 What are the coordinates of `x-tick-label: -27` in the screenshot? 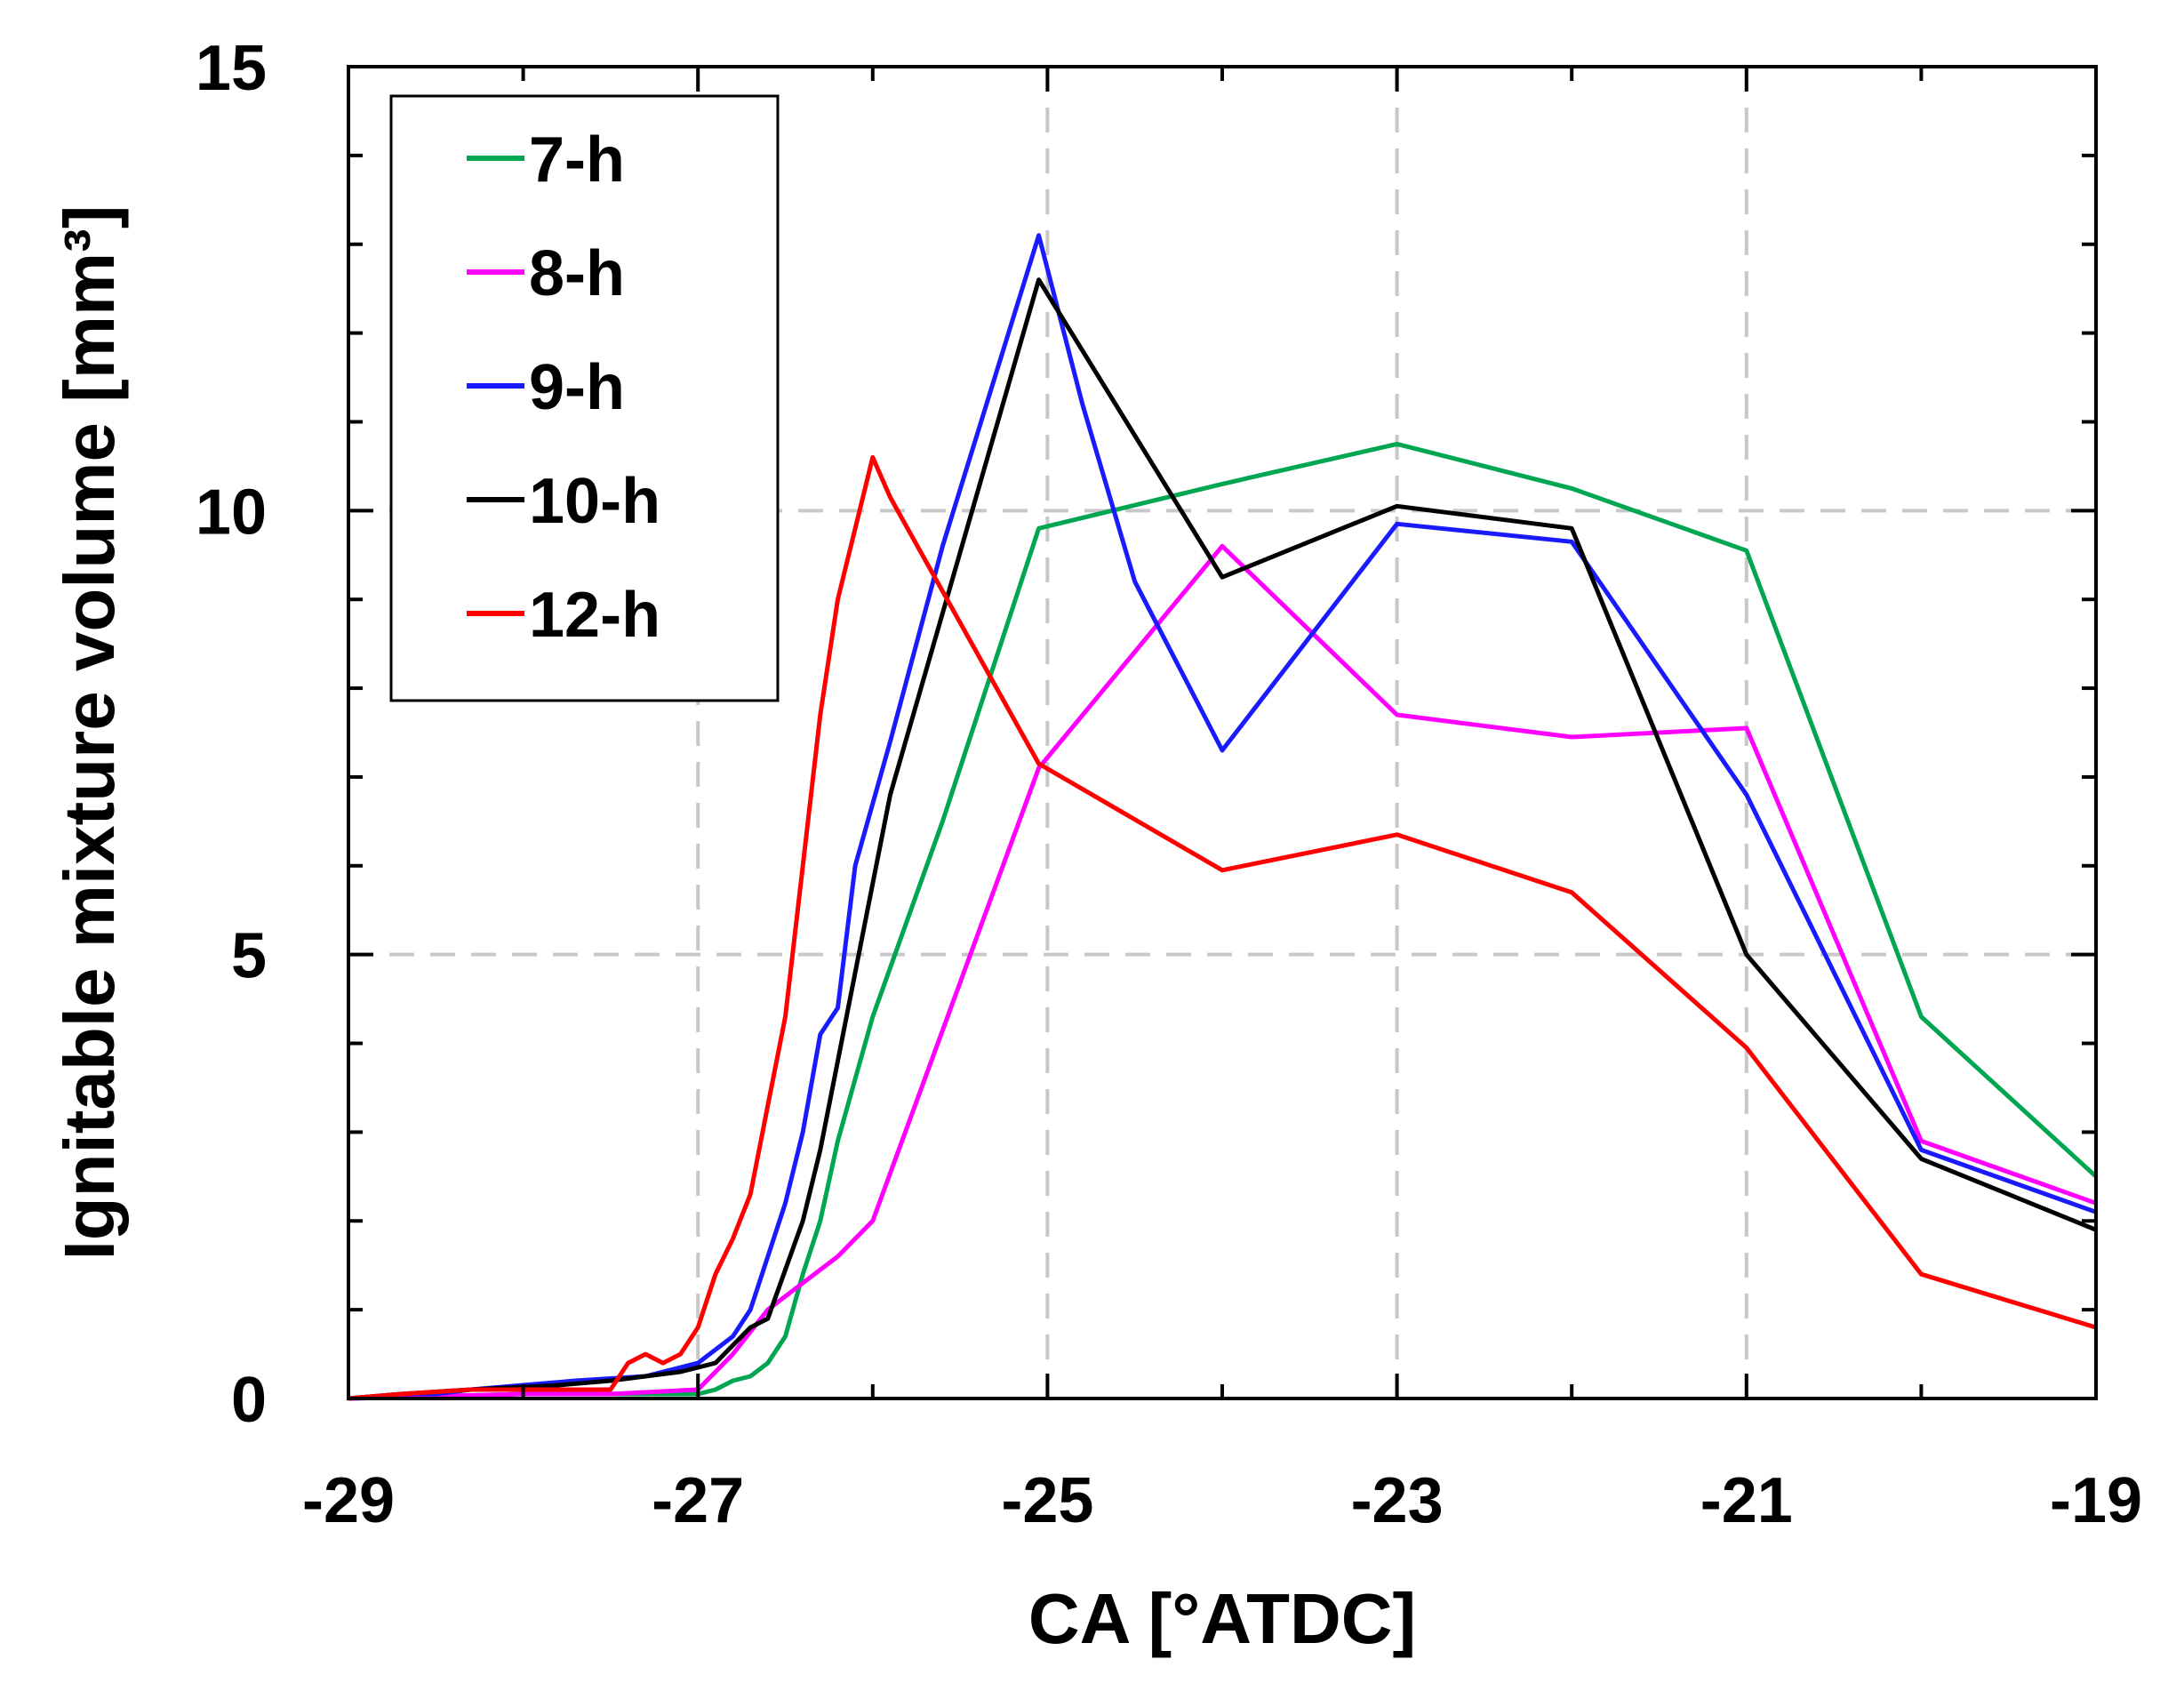 It's located at (698, 1500).